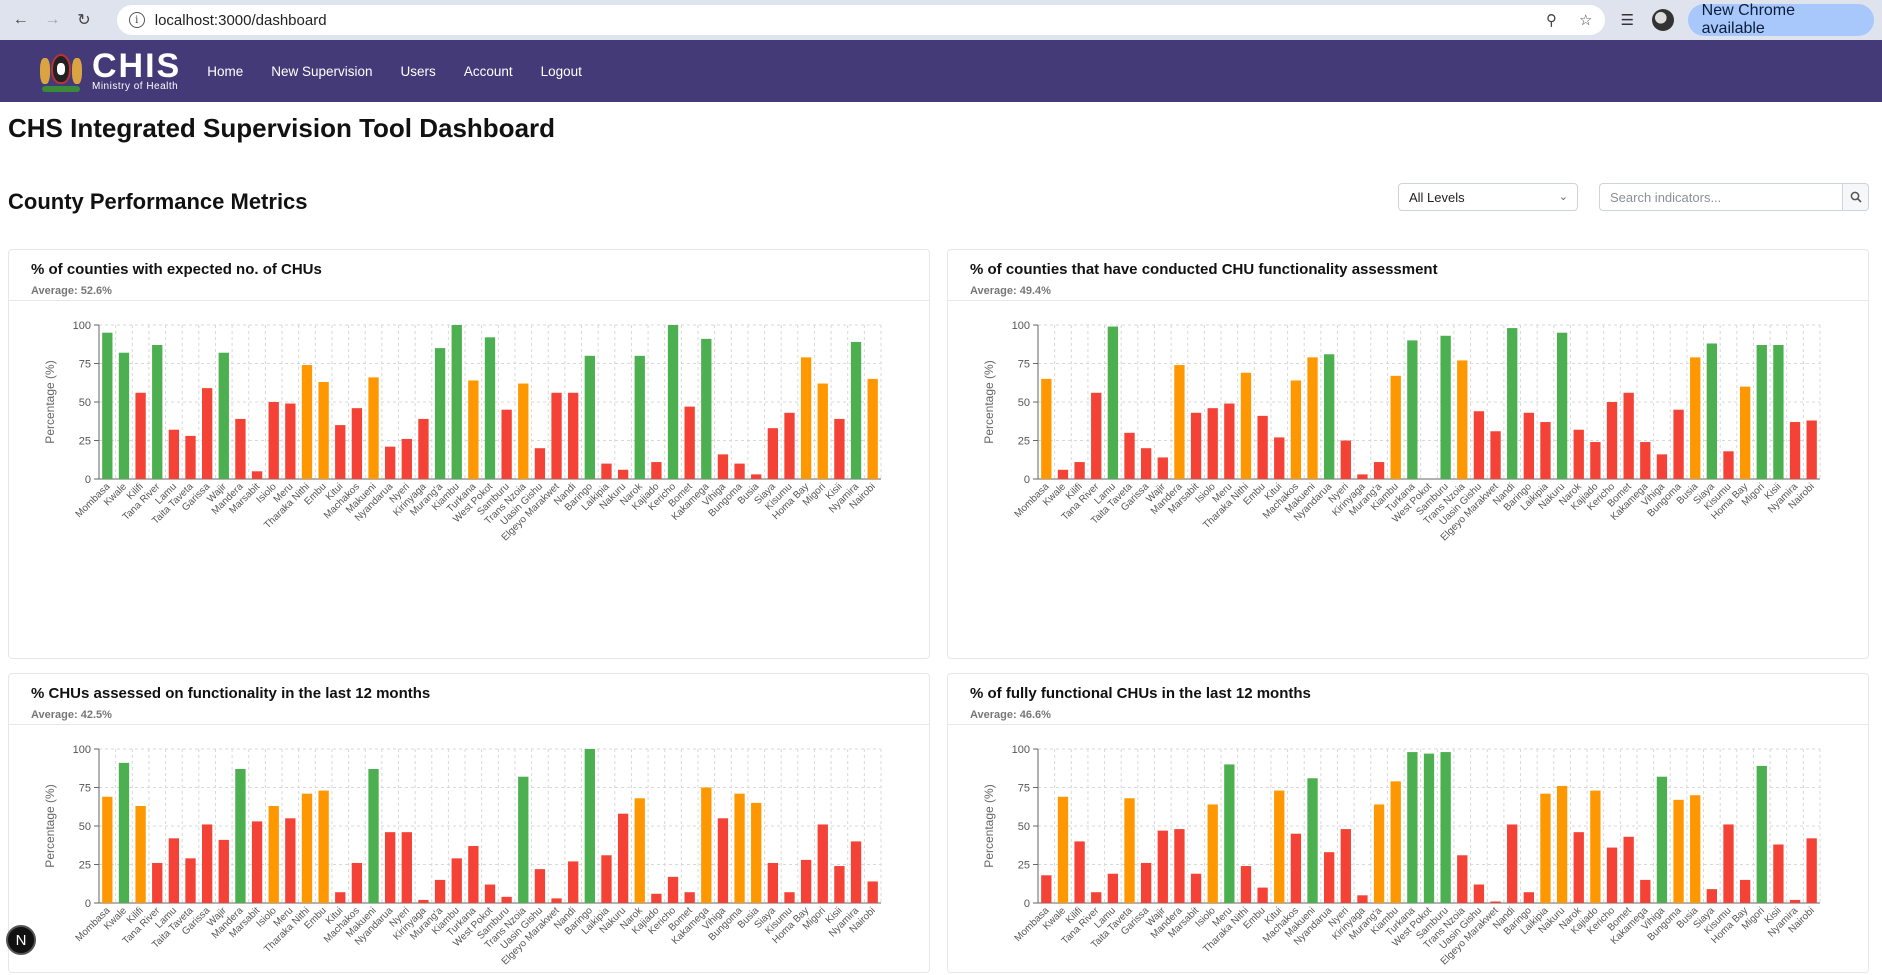 Image resolution: width=1882 pixels, height=975 pixels. What do you see at coordinates (240, 20) in the screenshot?
I see `url-text: localhost:3000/dashboard` at bounding box center [240, 20].